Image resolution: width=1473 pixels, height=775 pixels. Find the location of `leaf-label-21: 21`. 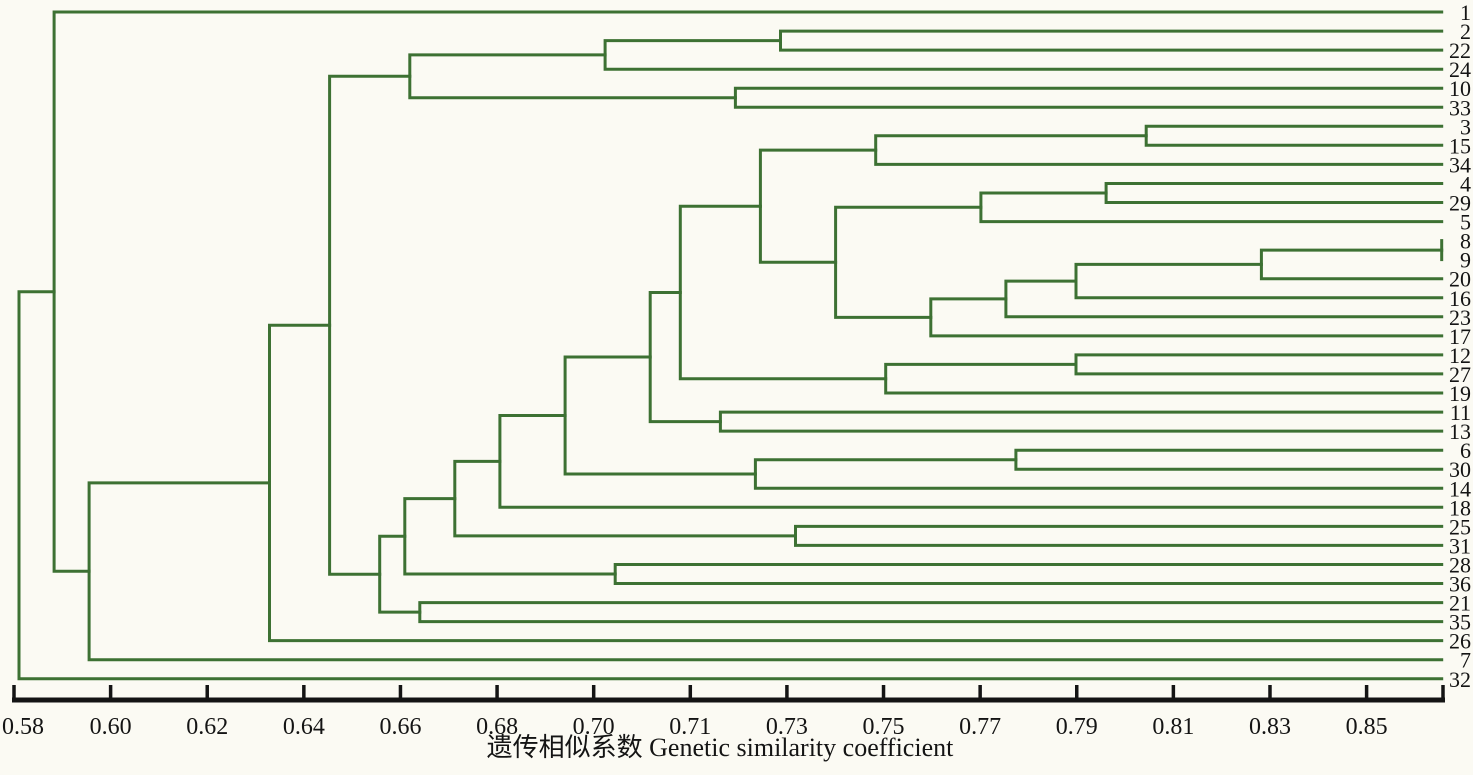

leaf-label-21: 21 is located at coordinates (1460, 603).